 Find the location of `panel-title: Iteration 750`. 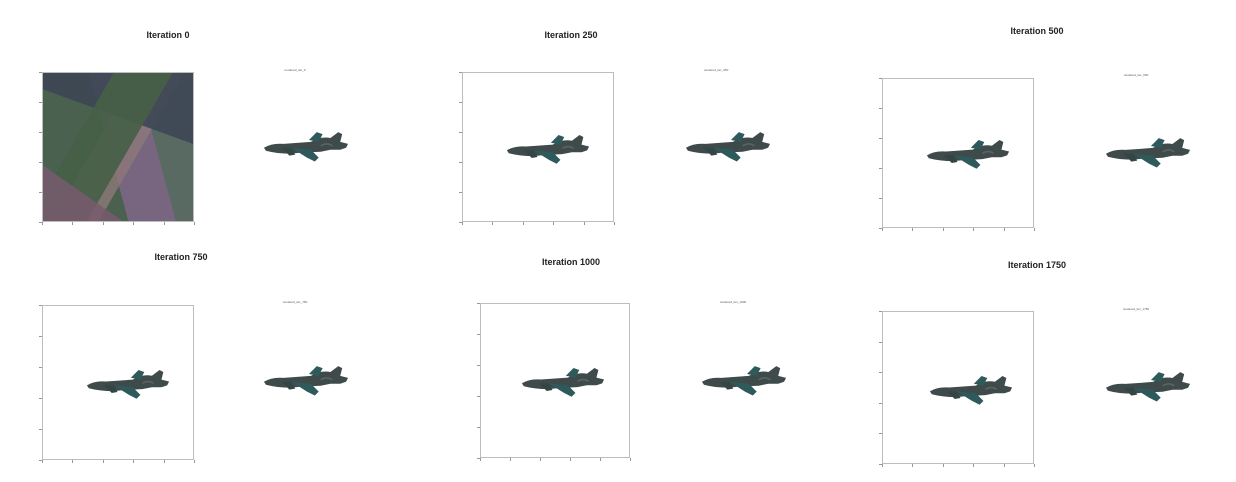

panel-title: Iteration 750 is located at coordinates (181, 257).